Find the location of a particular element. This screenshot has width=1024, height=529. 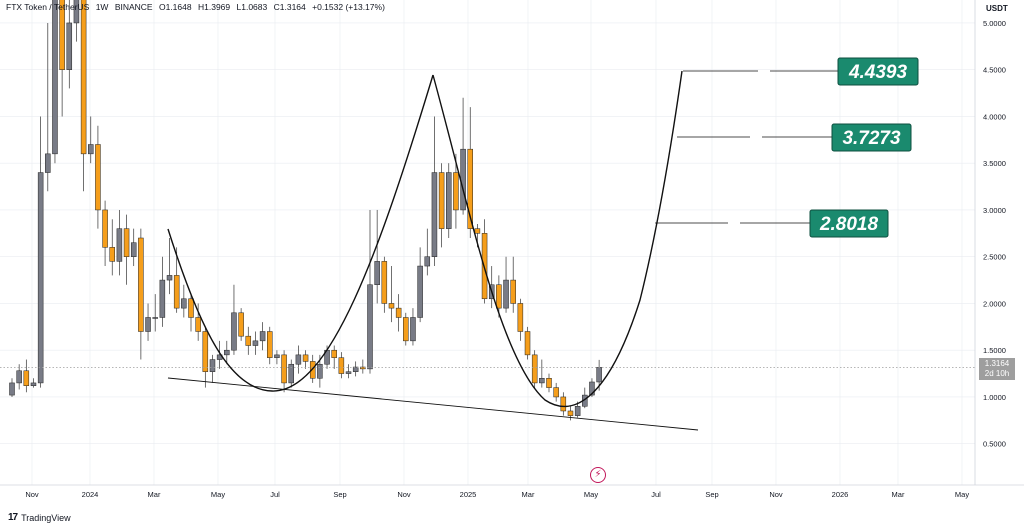

exchange: BINANCE is located at coordinates (133, 7).